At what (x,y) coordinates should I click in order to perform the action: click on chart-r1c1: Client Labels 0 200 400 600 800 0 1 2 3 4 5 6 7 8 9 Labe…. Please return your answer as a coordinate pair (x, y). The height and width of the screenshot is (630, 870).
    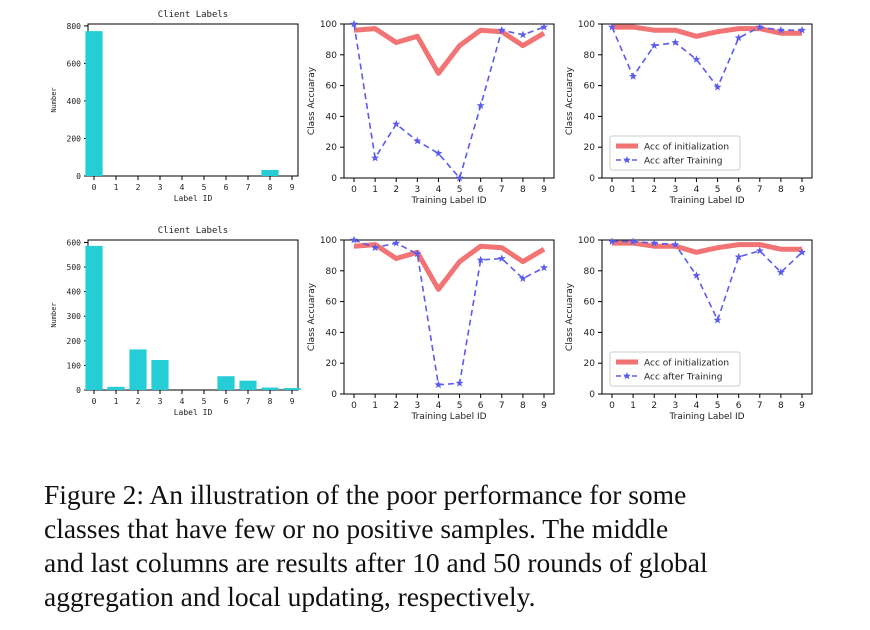
    Looking at the image, I should click on (174, 106).